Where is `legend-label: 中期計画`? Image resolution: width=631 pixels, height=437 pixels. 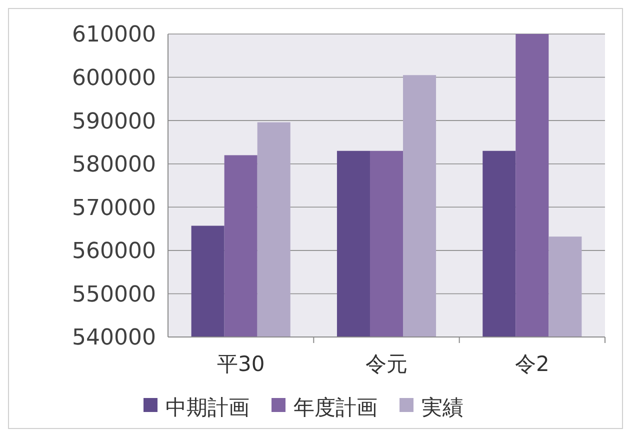 legend-label: 中期計画 is located at coordinates (208, 407).